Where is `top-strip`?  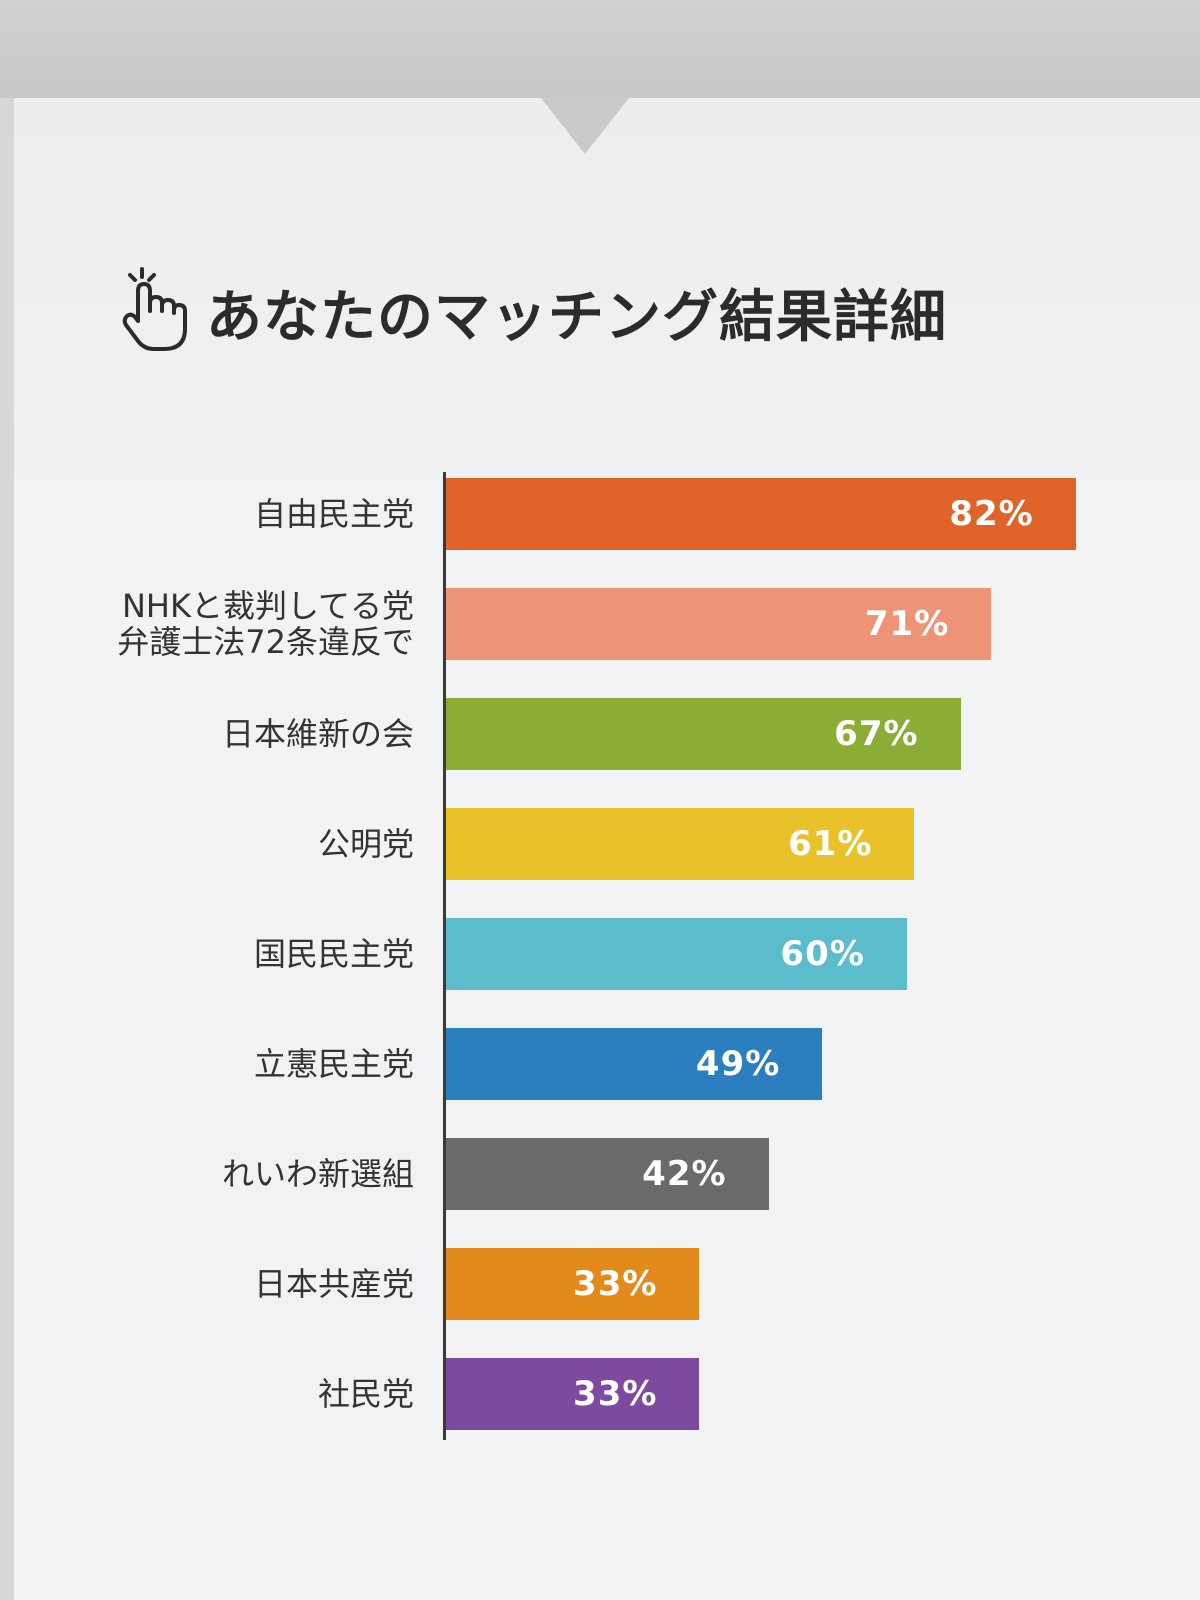 top-strip is located at coordinates (600, 49).